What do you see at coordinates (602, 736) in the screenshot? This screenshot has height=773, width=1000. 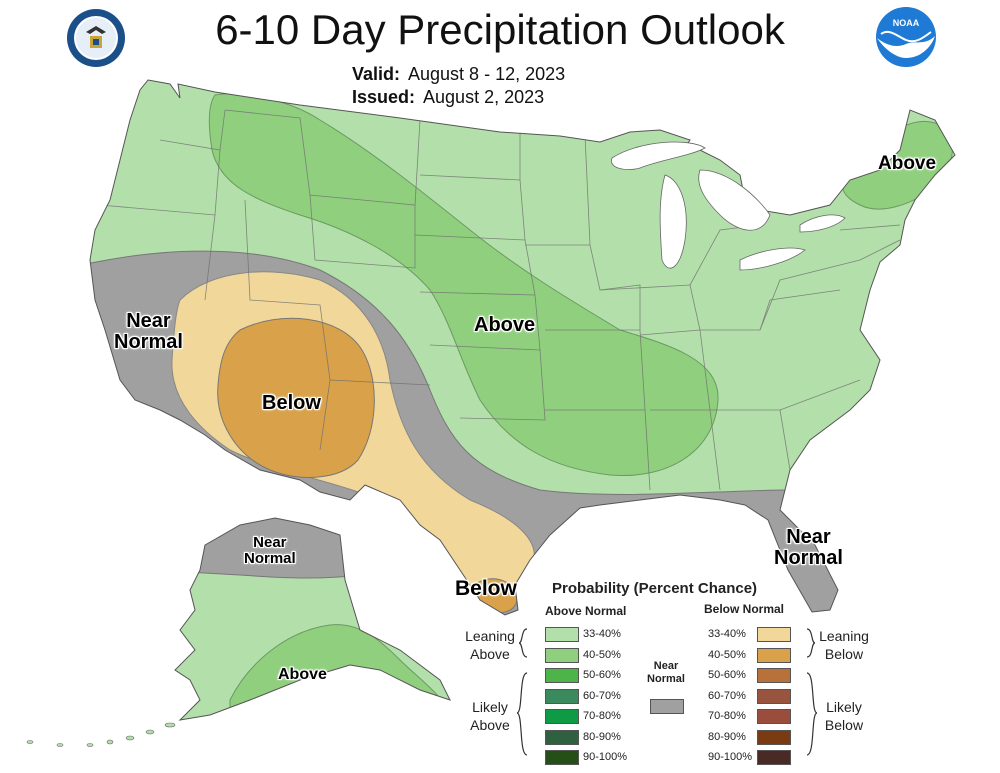 I see `above-label-5: 80-90%` at bounding box center [602, 736].